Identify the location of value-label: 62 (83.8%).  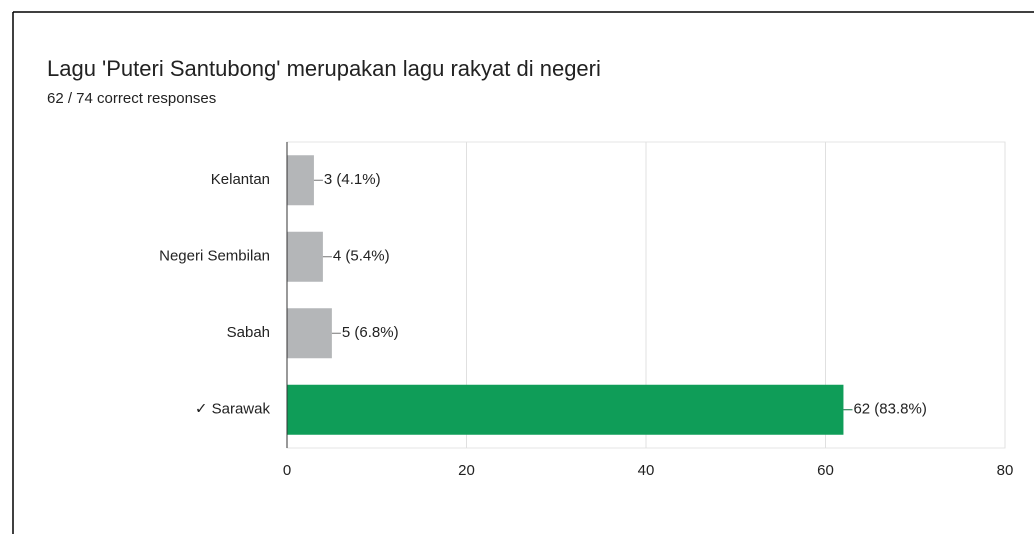
(889, 409).